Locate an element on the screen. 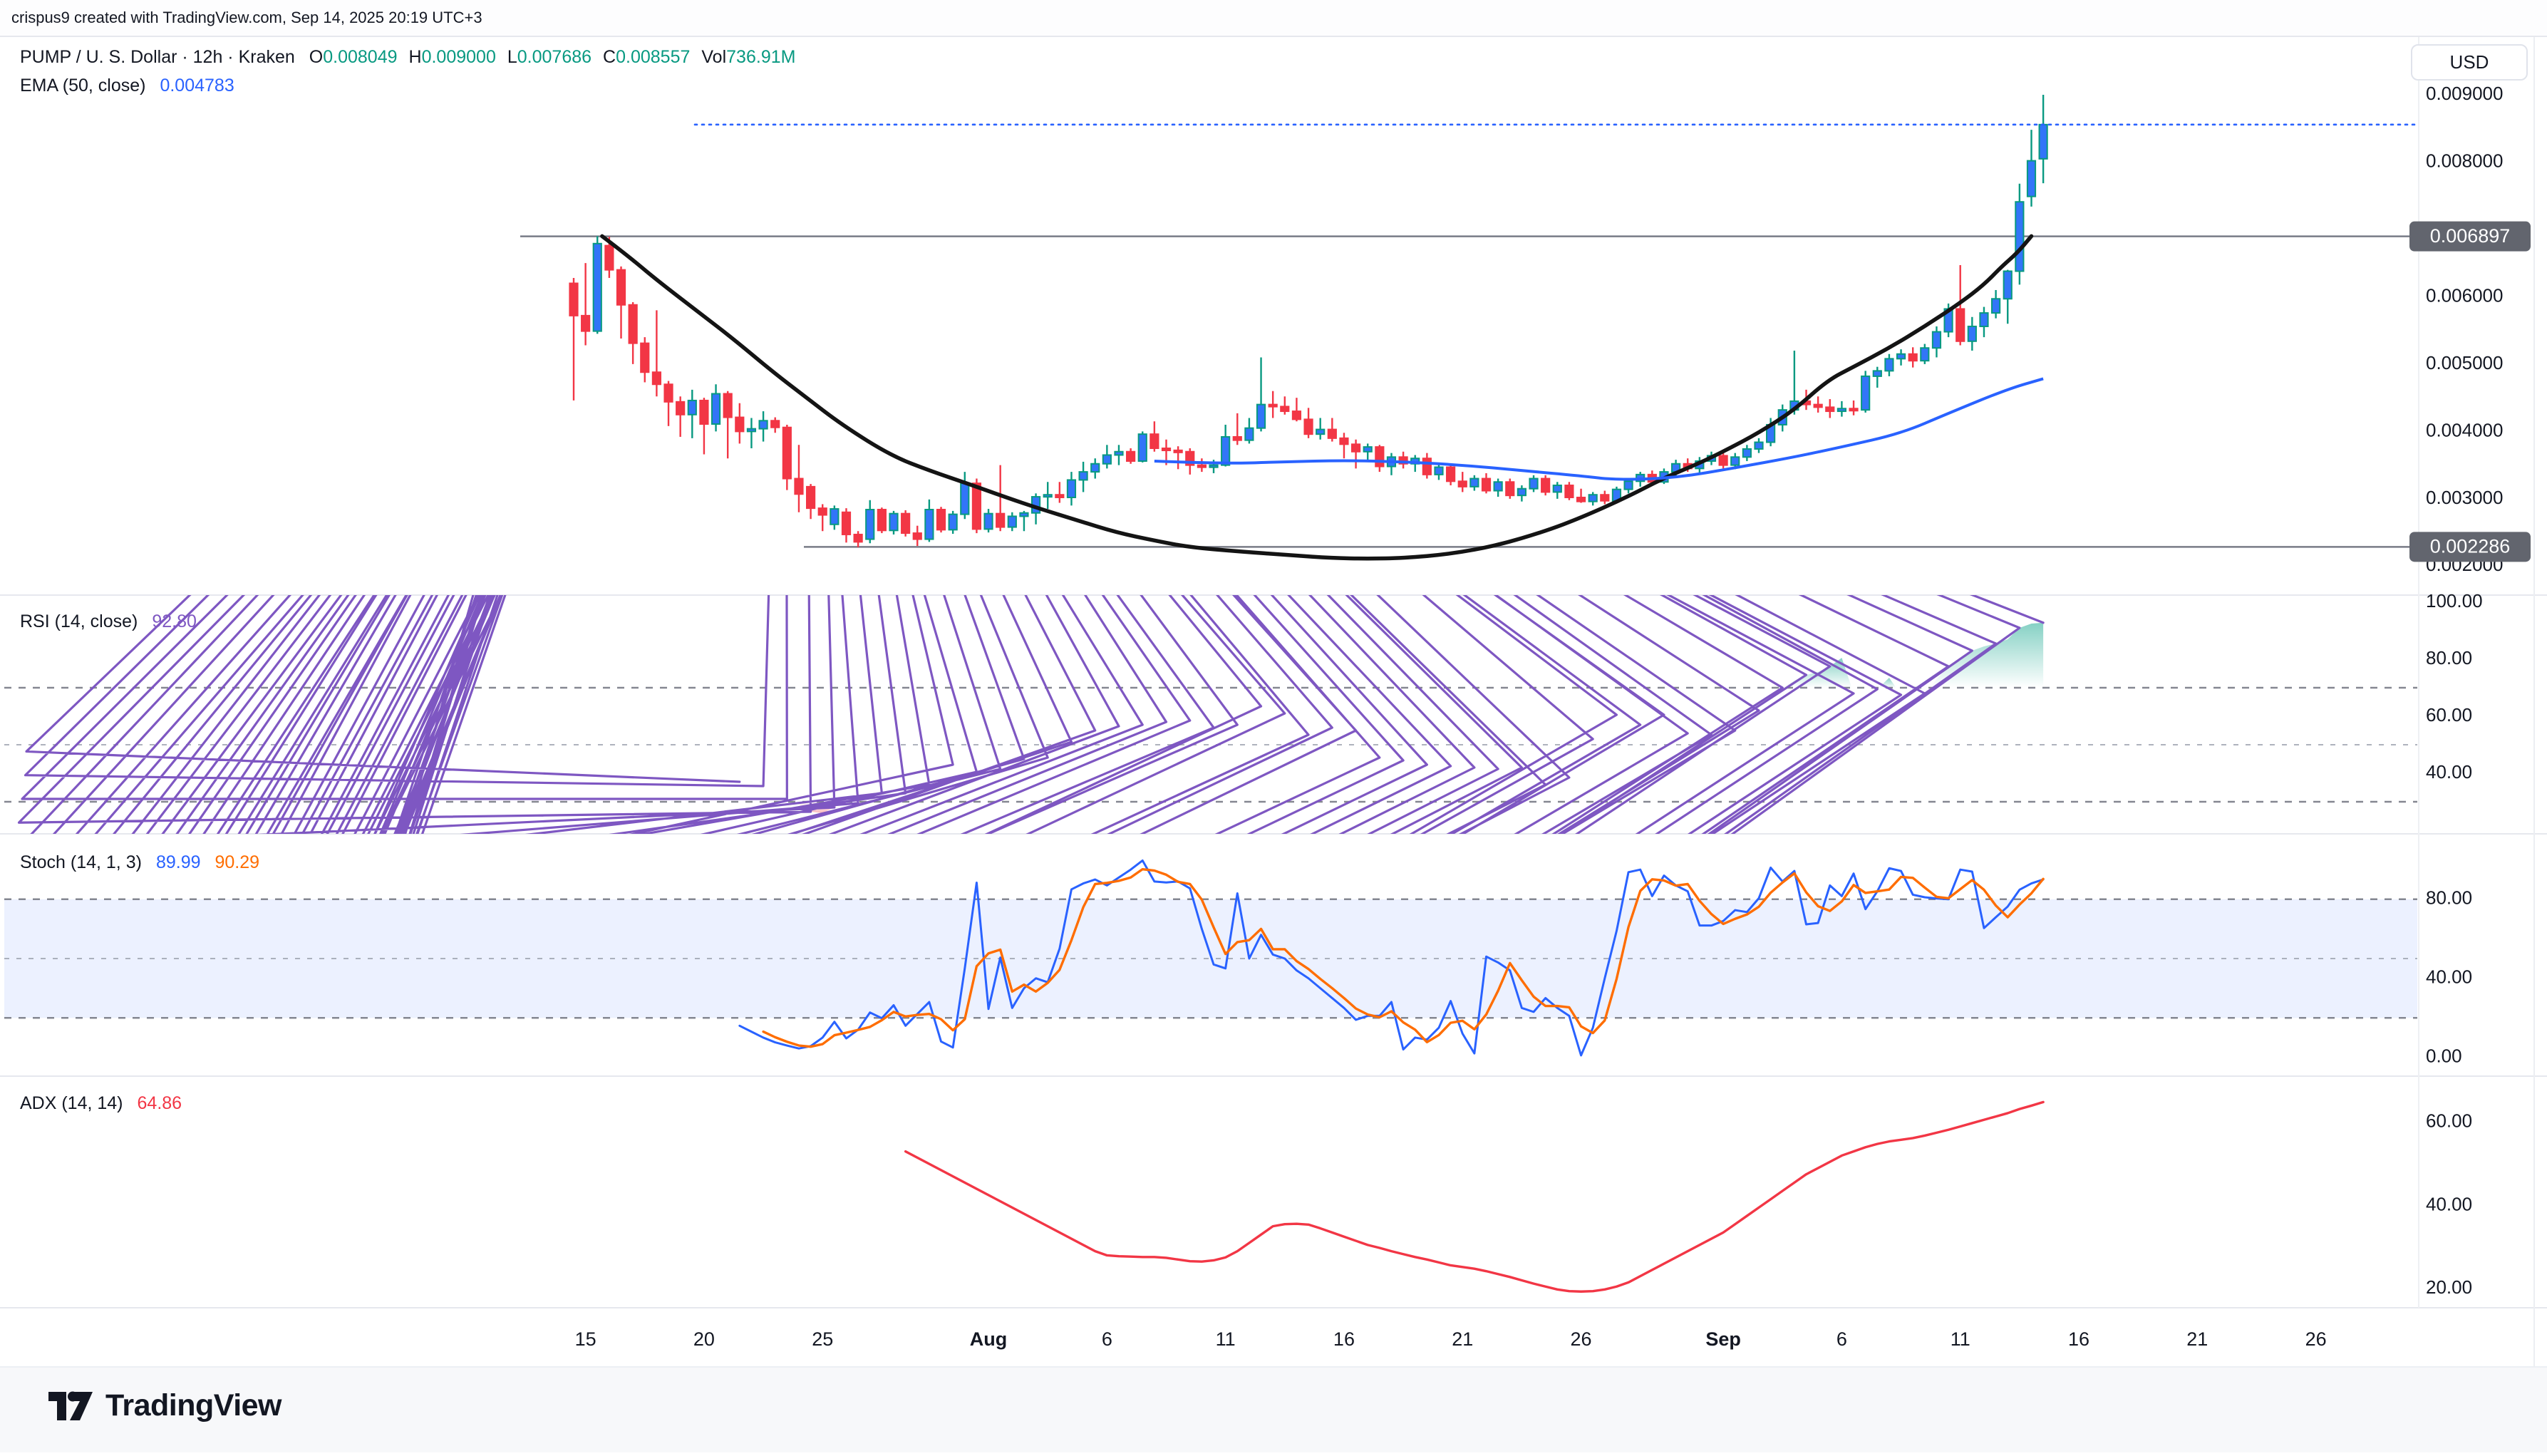 The image size is (2547, 1456). ema-label: EMA (50, close) is located at coordinates (83, 85).